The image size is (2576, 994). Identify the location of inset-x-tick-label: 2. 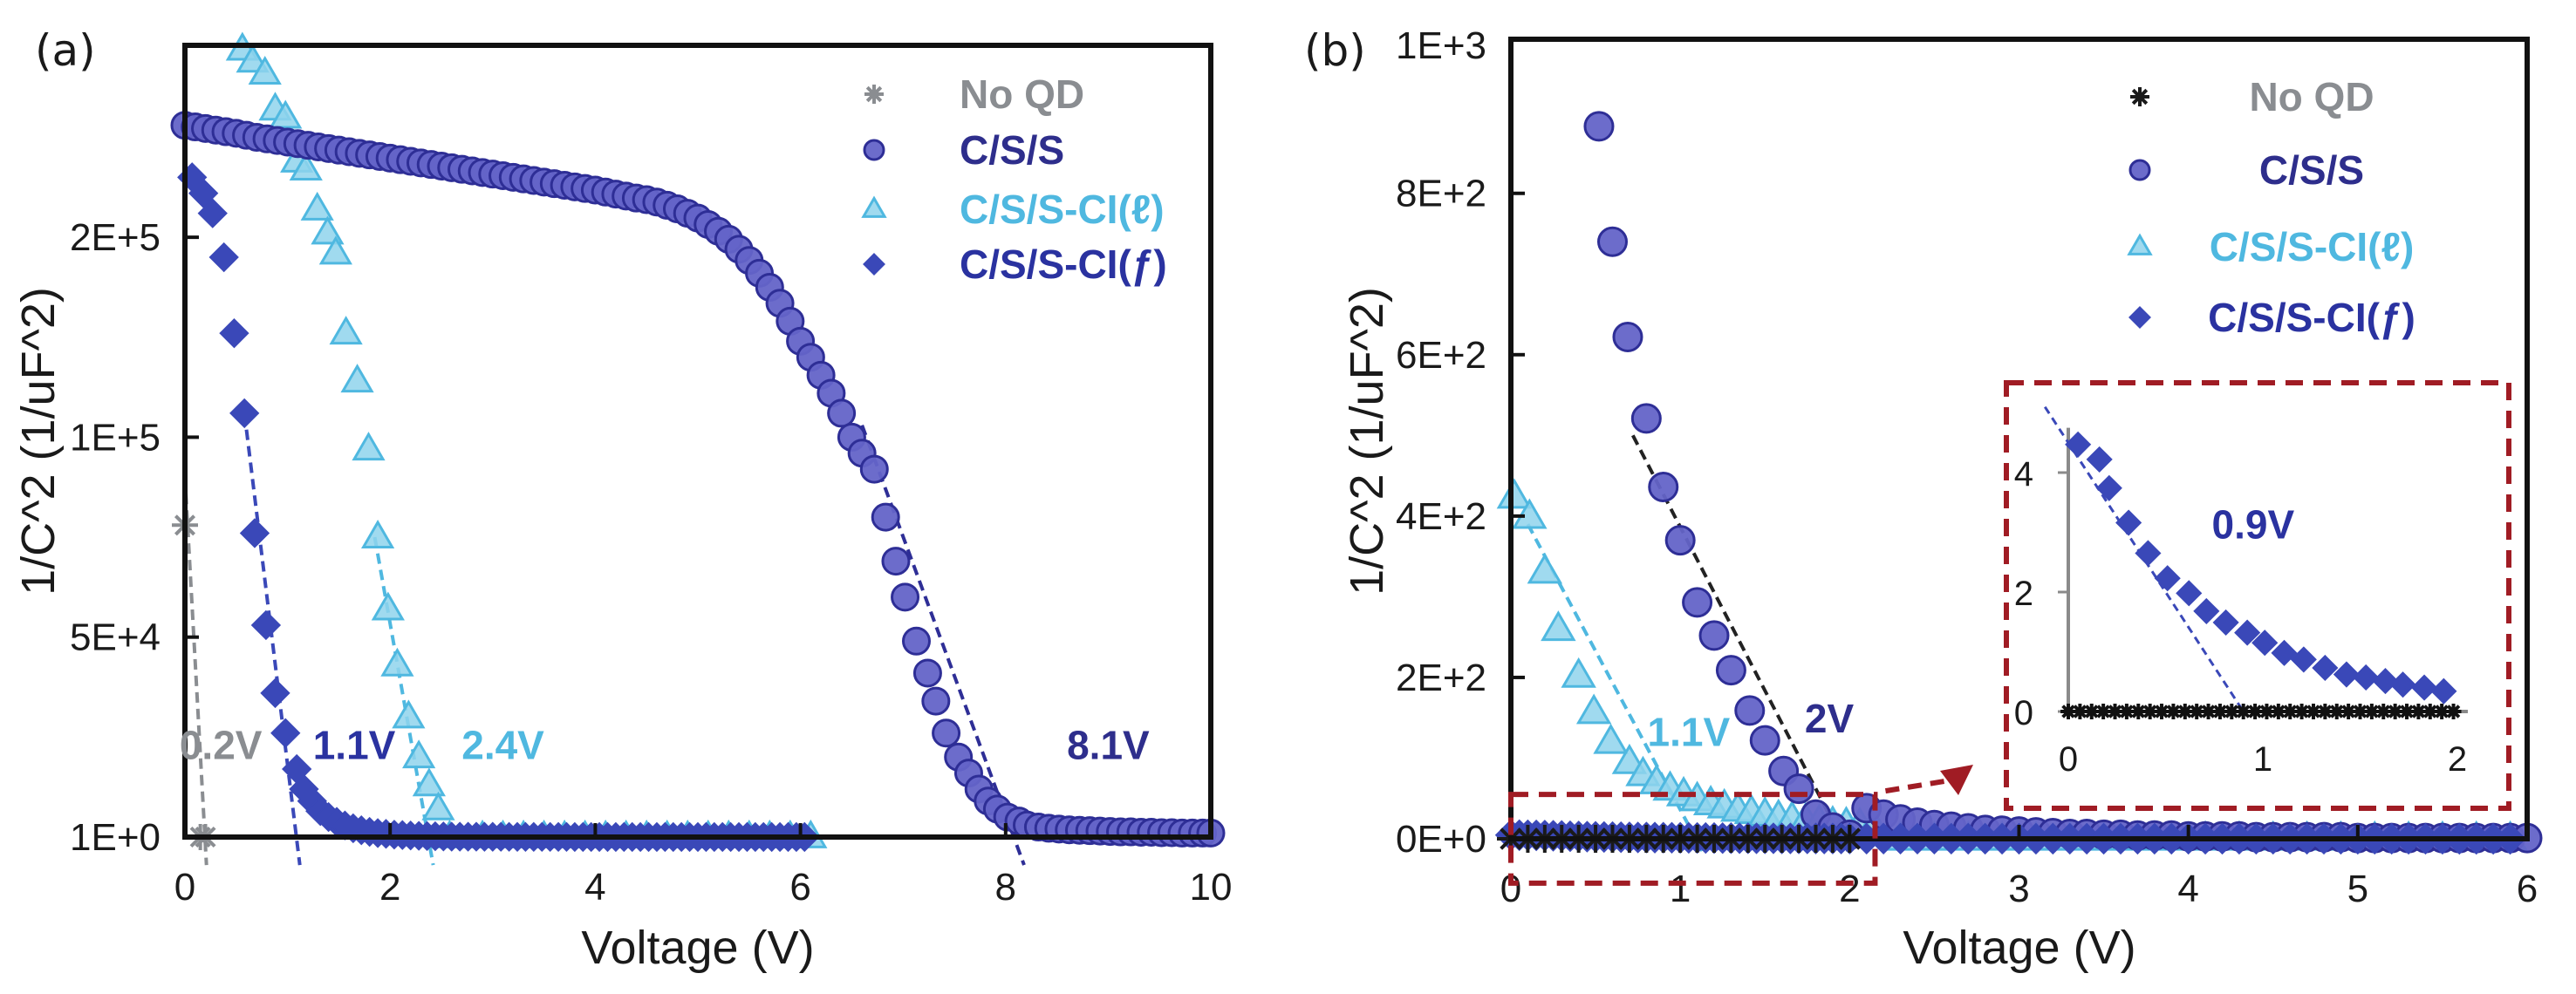
(2457, 759).